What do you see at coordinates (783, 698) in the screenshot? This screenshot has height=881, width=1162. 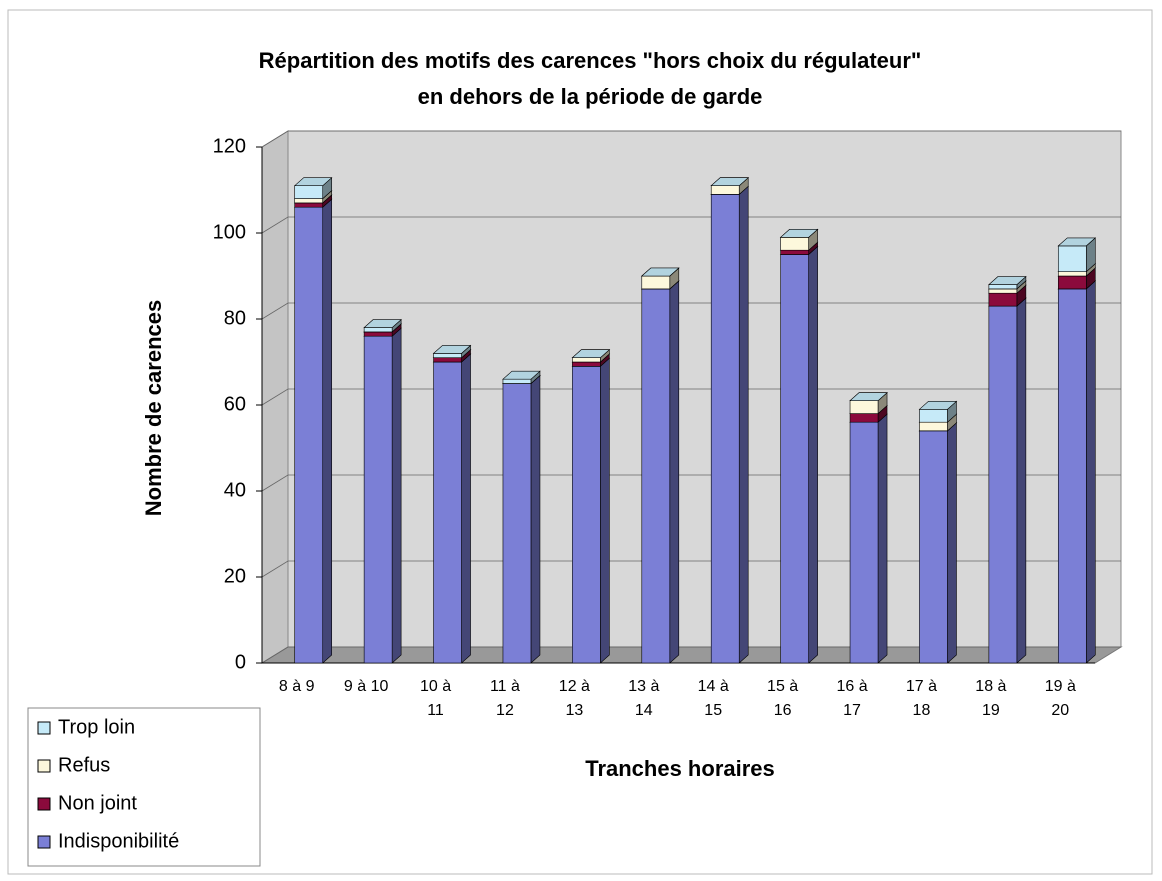 I see `x-tick-label: 15 à 16` at bounding box center [783, 698].